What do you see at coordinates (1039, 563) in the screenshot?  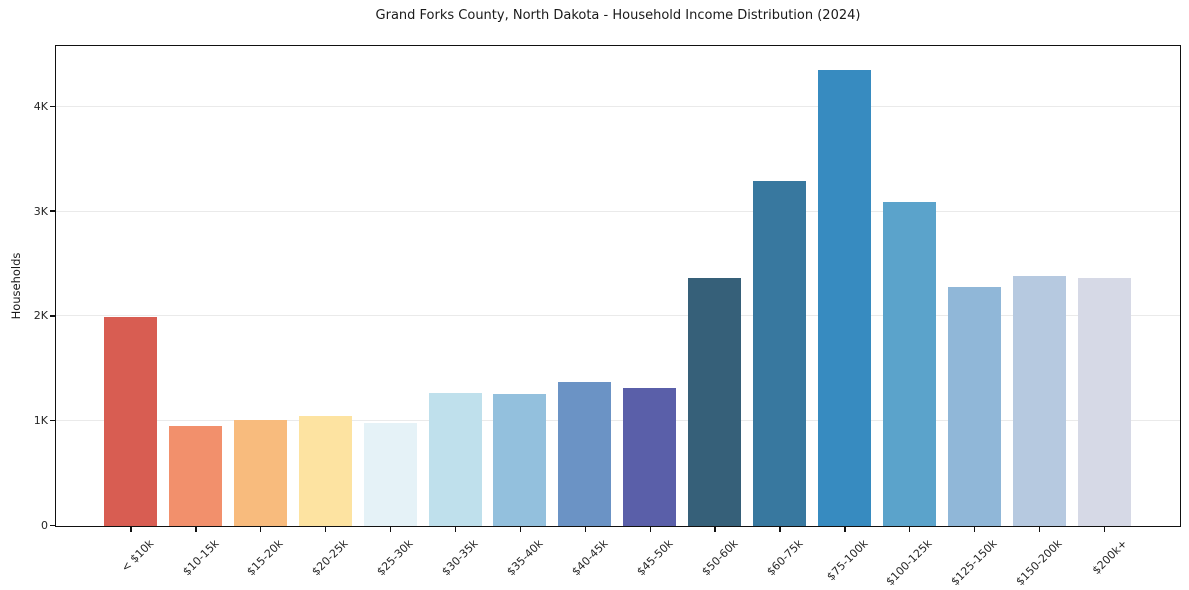 I see `x-tick-label-$150-200k: $150-200k` at bounding box center [1039, 563].